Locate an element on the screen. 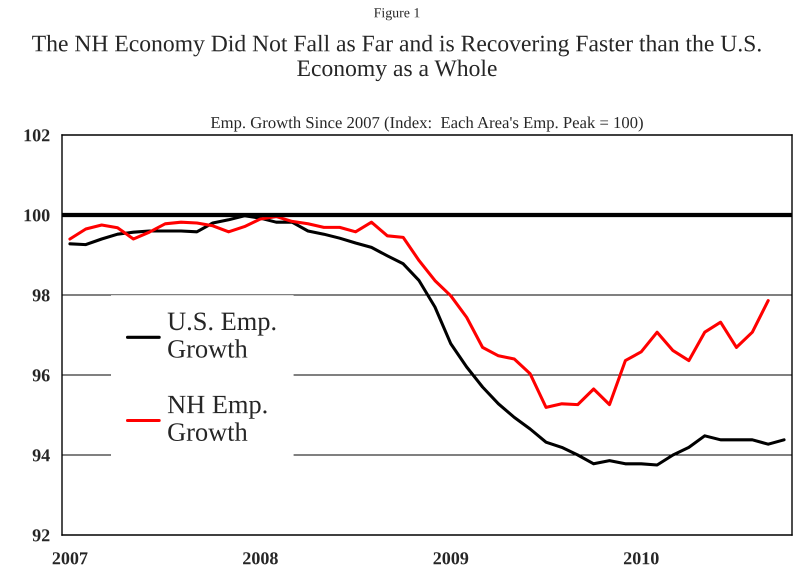  y-tick-label: 92 is located at coordinates (41, 535).